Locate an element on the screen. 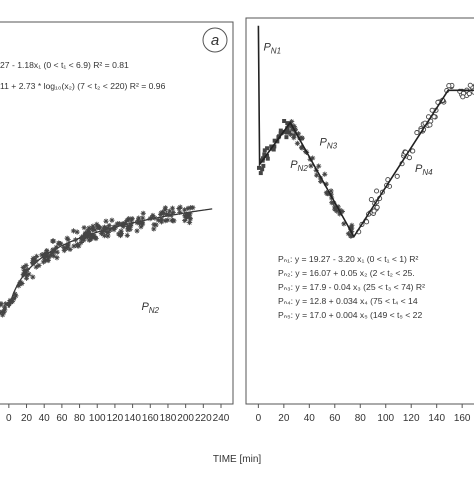 The width and height of the screenshot is (474, 479). panel-a-x-tick-label: 220 is located at coordinates (203, 418).